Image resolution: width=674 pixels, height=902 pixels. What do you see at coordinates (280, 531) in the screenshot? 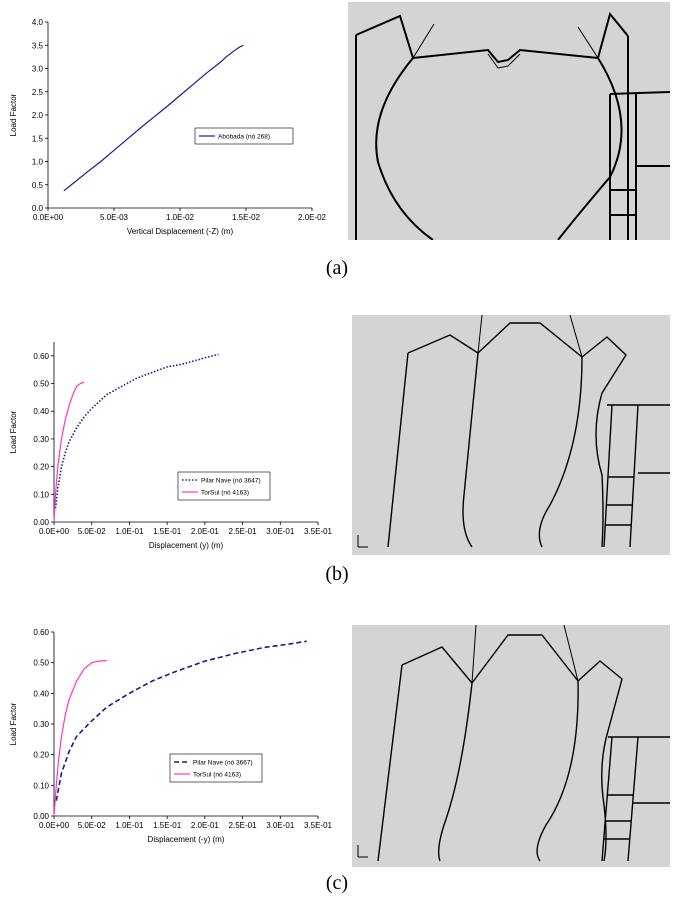
I see `chart1-x-tick-label: 3.0E-01` at bounding box center [280, 531].